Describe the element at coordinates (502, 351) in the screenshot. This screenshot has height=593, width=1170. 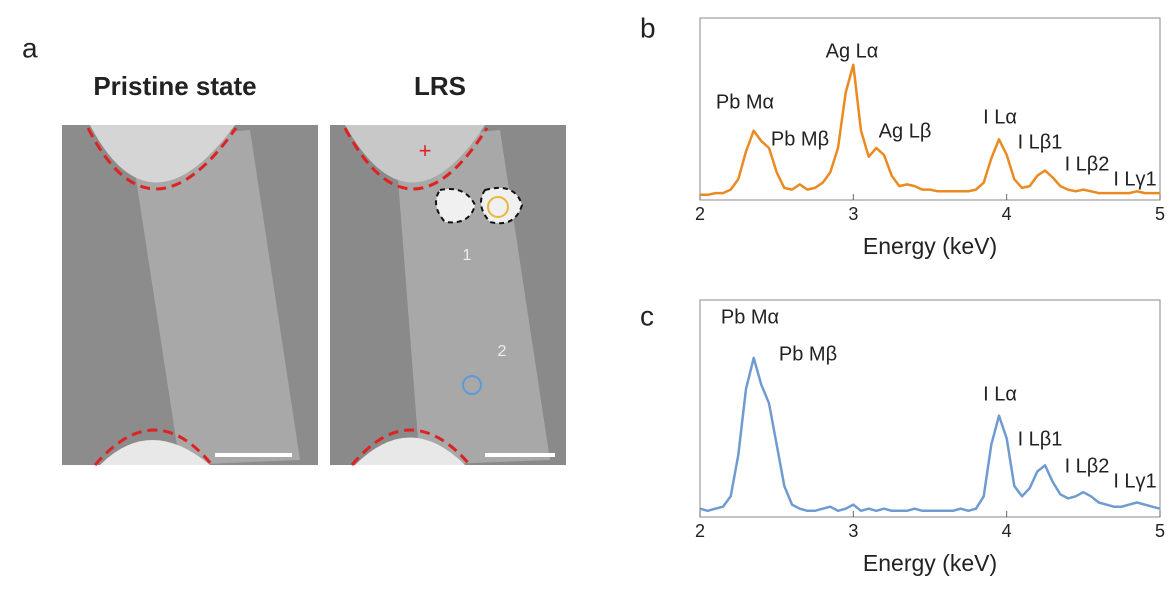
I see `image-marker: 2` at that location.